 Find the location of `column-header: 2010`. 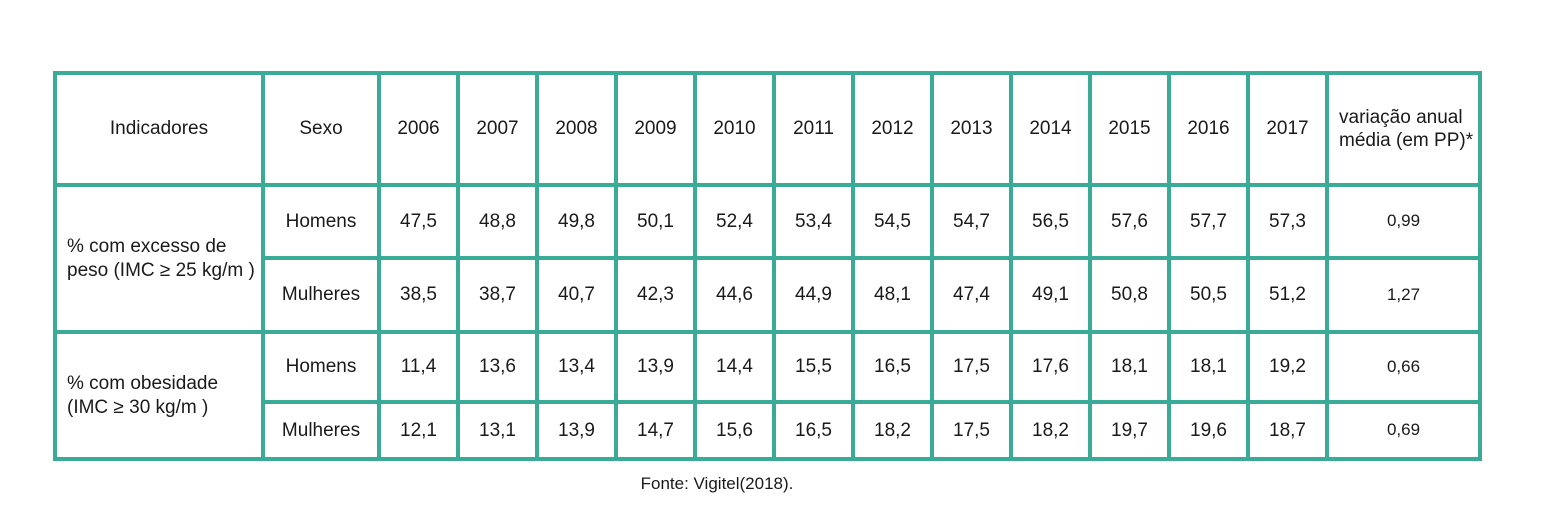

column-header: 2010 is located at coordinates (734, 129).